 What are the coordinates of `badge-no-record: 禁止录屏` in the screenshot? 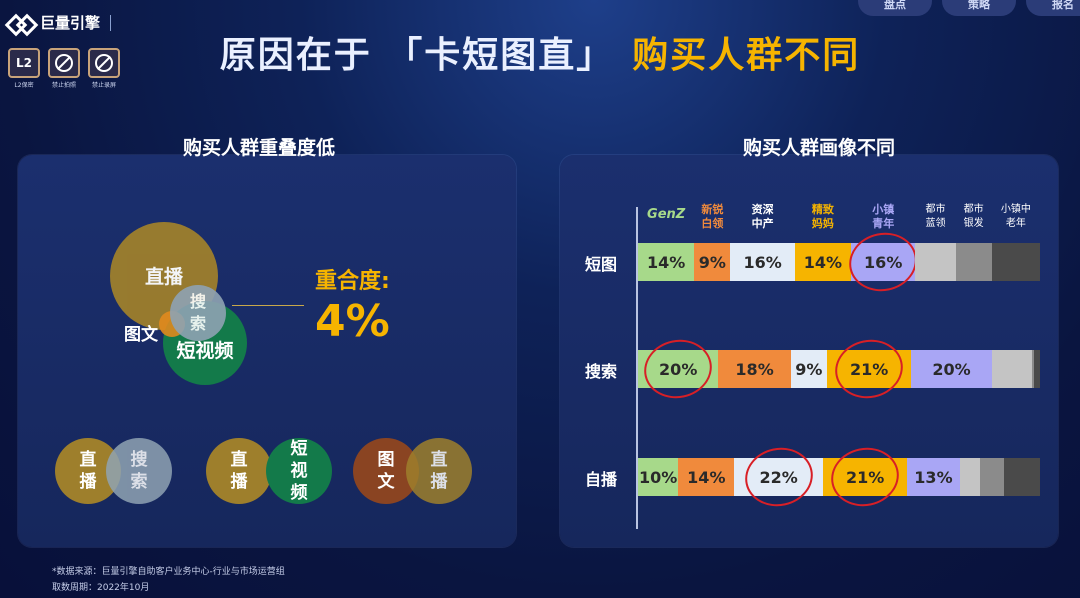 It's located at (104, 68).